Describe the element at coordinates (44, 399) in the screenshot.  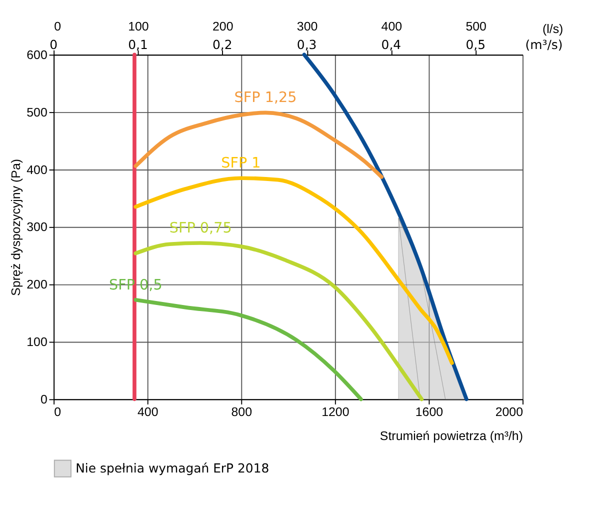
I see `y-tick-label: 0` at that location.